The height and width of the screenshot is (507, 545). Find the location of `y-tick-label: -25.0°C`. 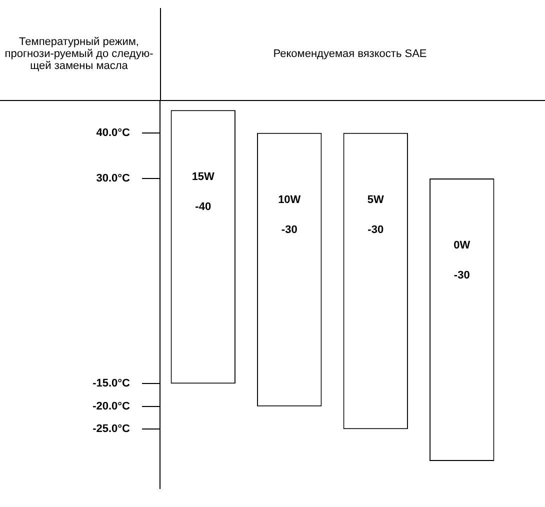

y-tick-label: -25.0°C is located at coordinates (111, 429).